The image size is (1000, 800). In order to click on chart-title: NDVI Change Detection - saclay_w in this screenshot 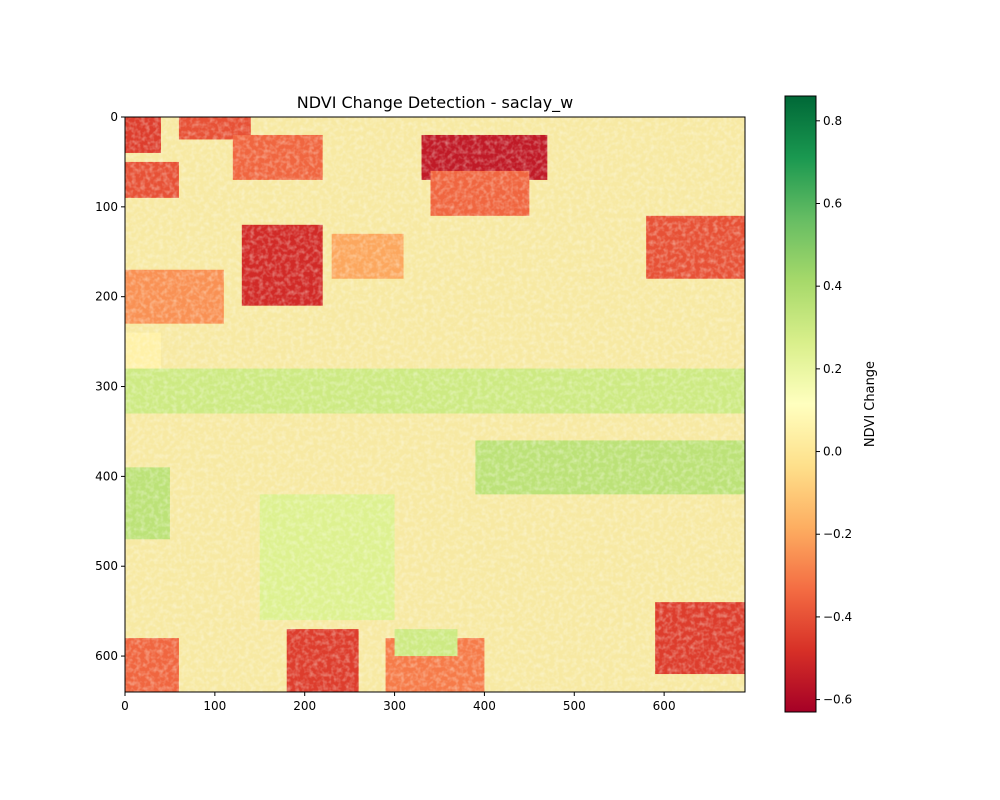, I will do `click(435, 103)`.